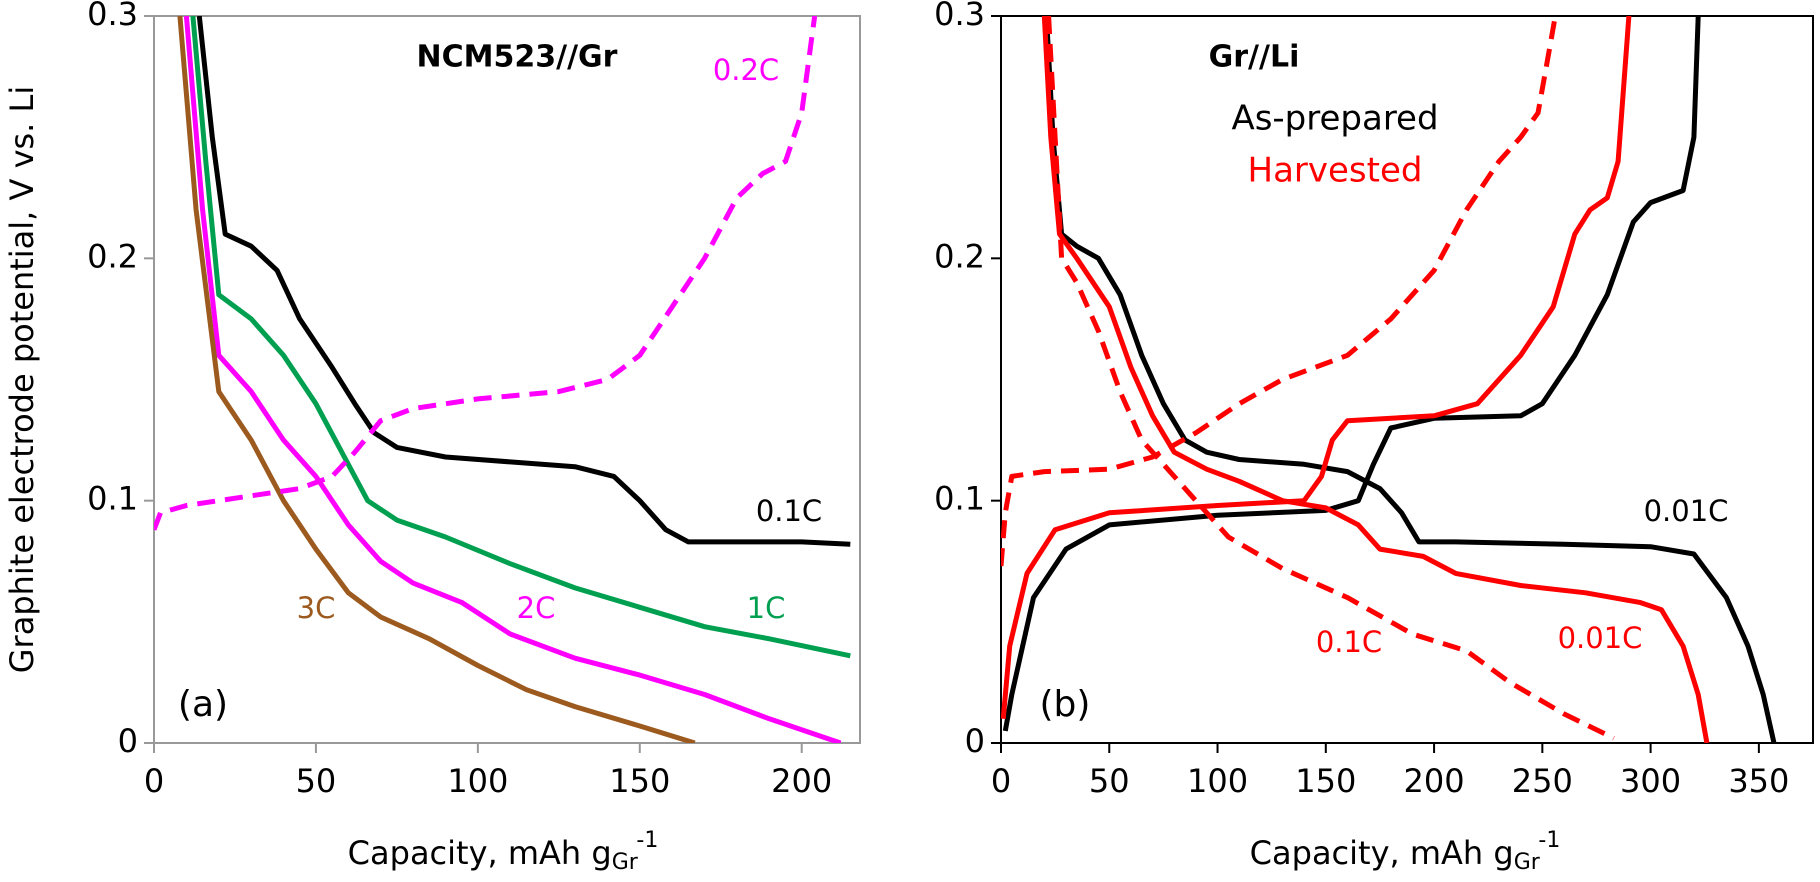  I want to click on x-tick-label: 250, so click(1542, 781).